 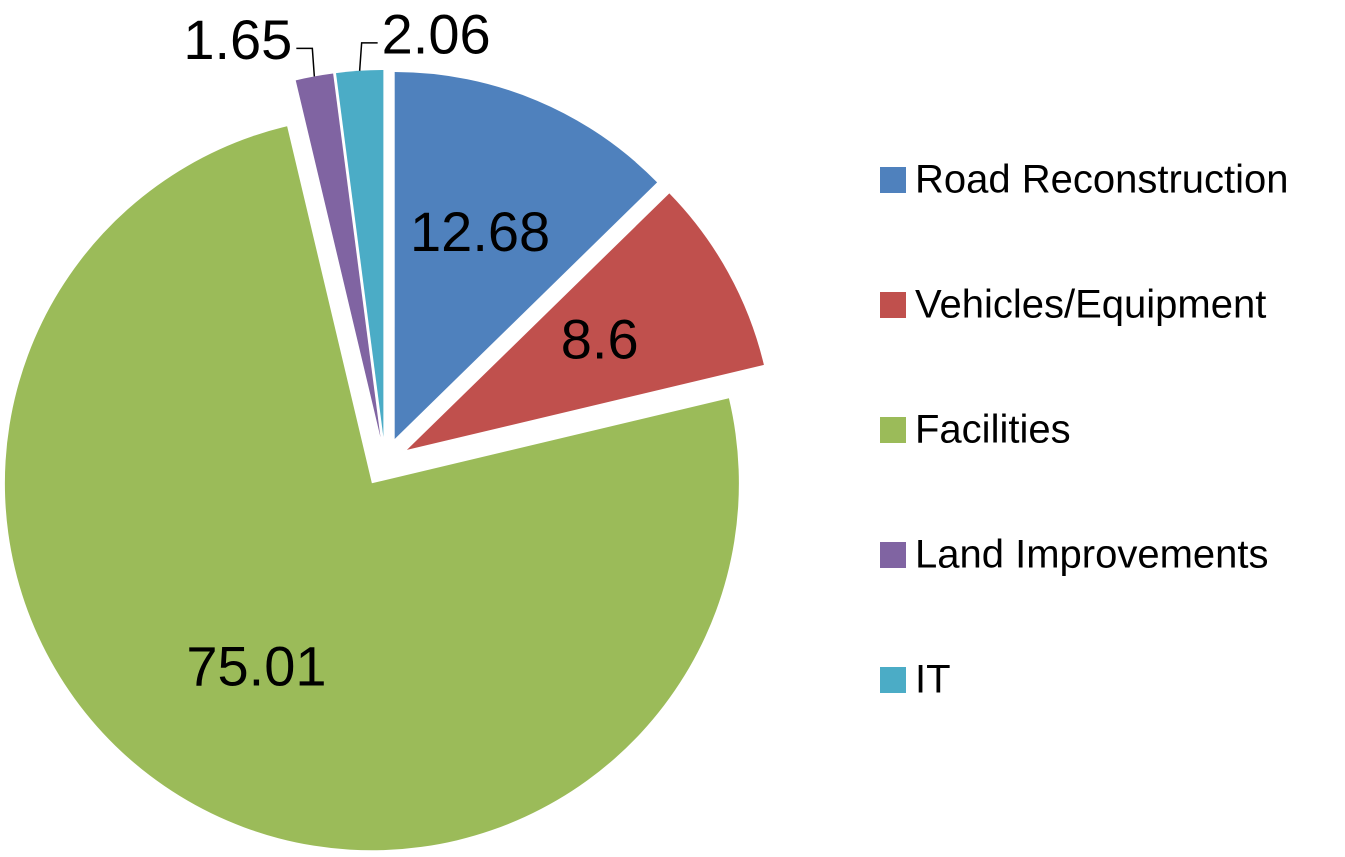 What do you see at coordinates (480, 231) in the screenshot?
I see `data-label: 12.68` at bounding box center [480, 231].